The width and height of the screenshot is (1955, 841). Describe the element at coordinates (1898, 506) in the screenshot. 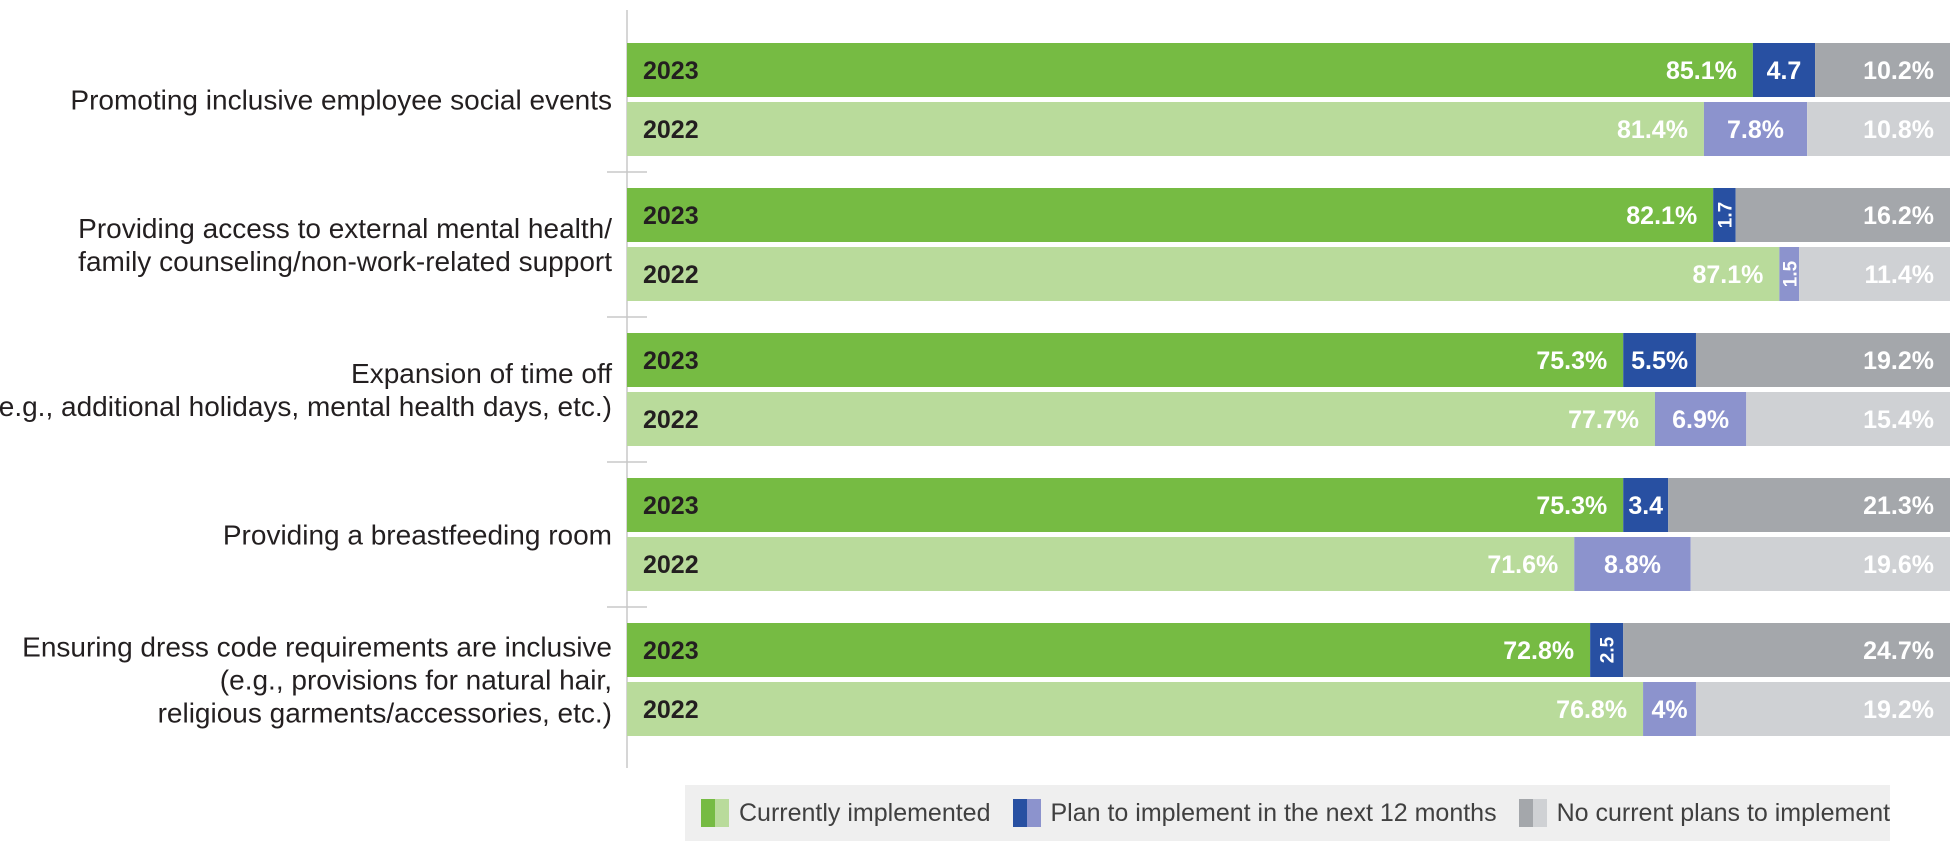

I see `data-label: 21.3%` at that location.